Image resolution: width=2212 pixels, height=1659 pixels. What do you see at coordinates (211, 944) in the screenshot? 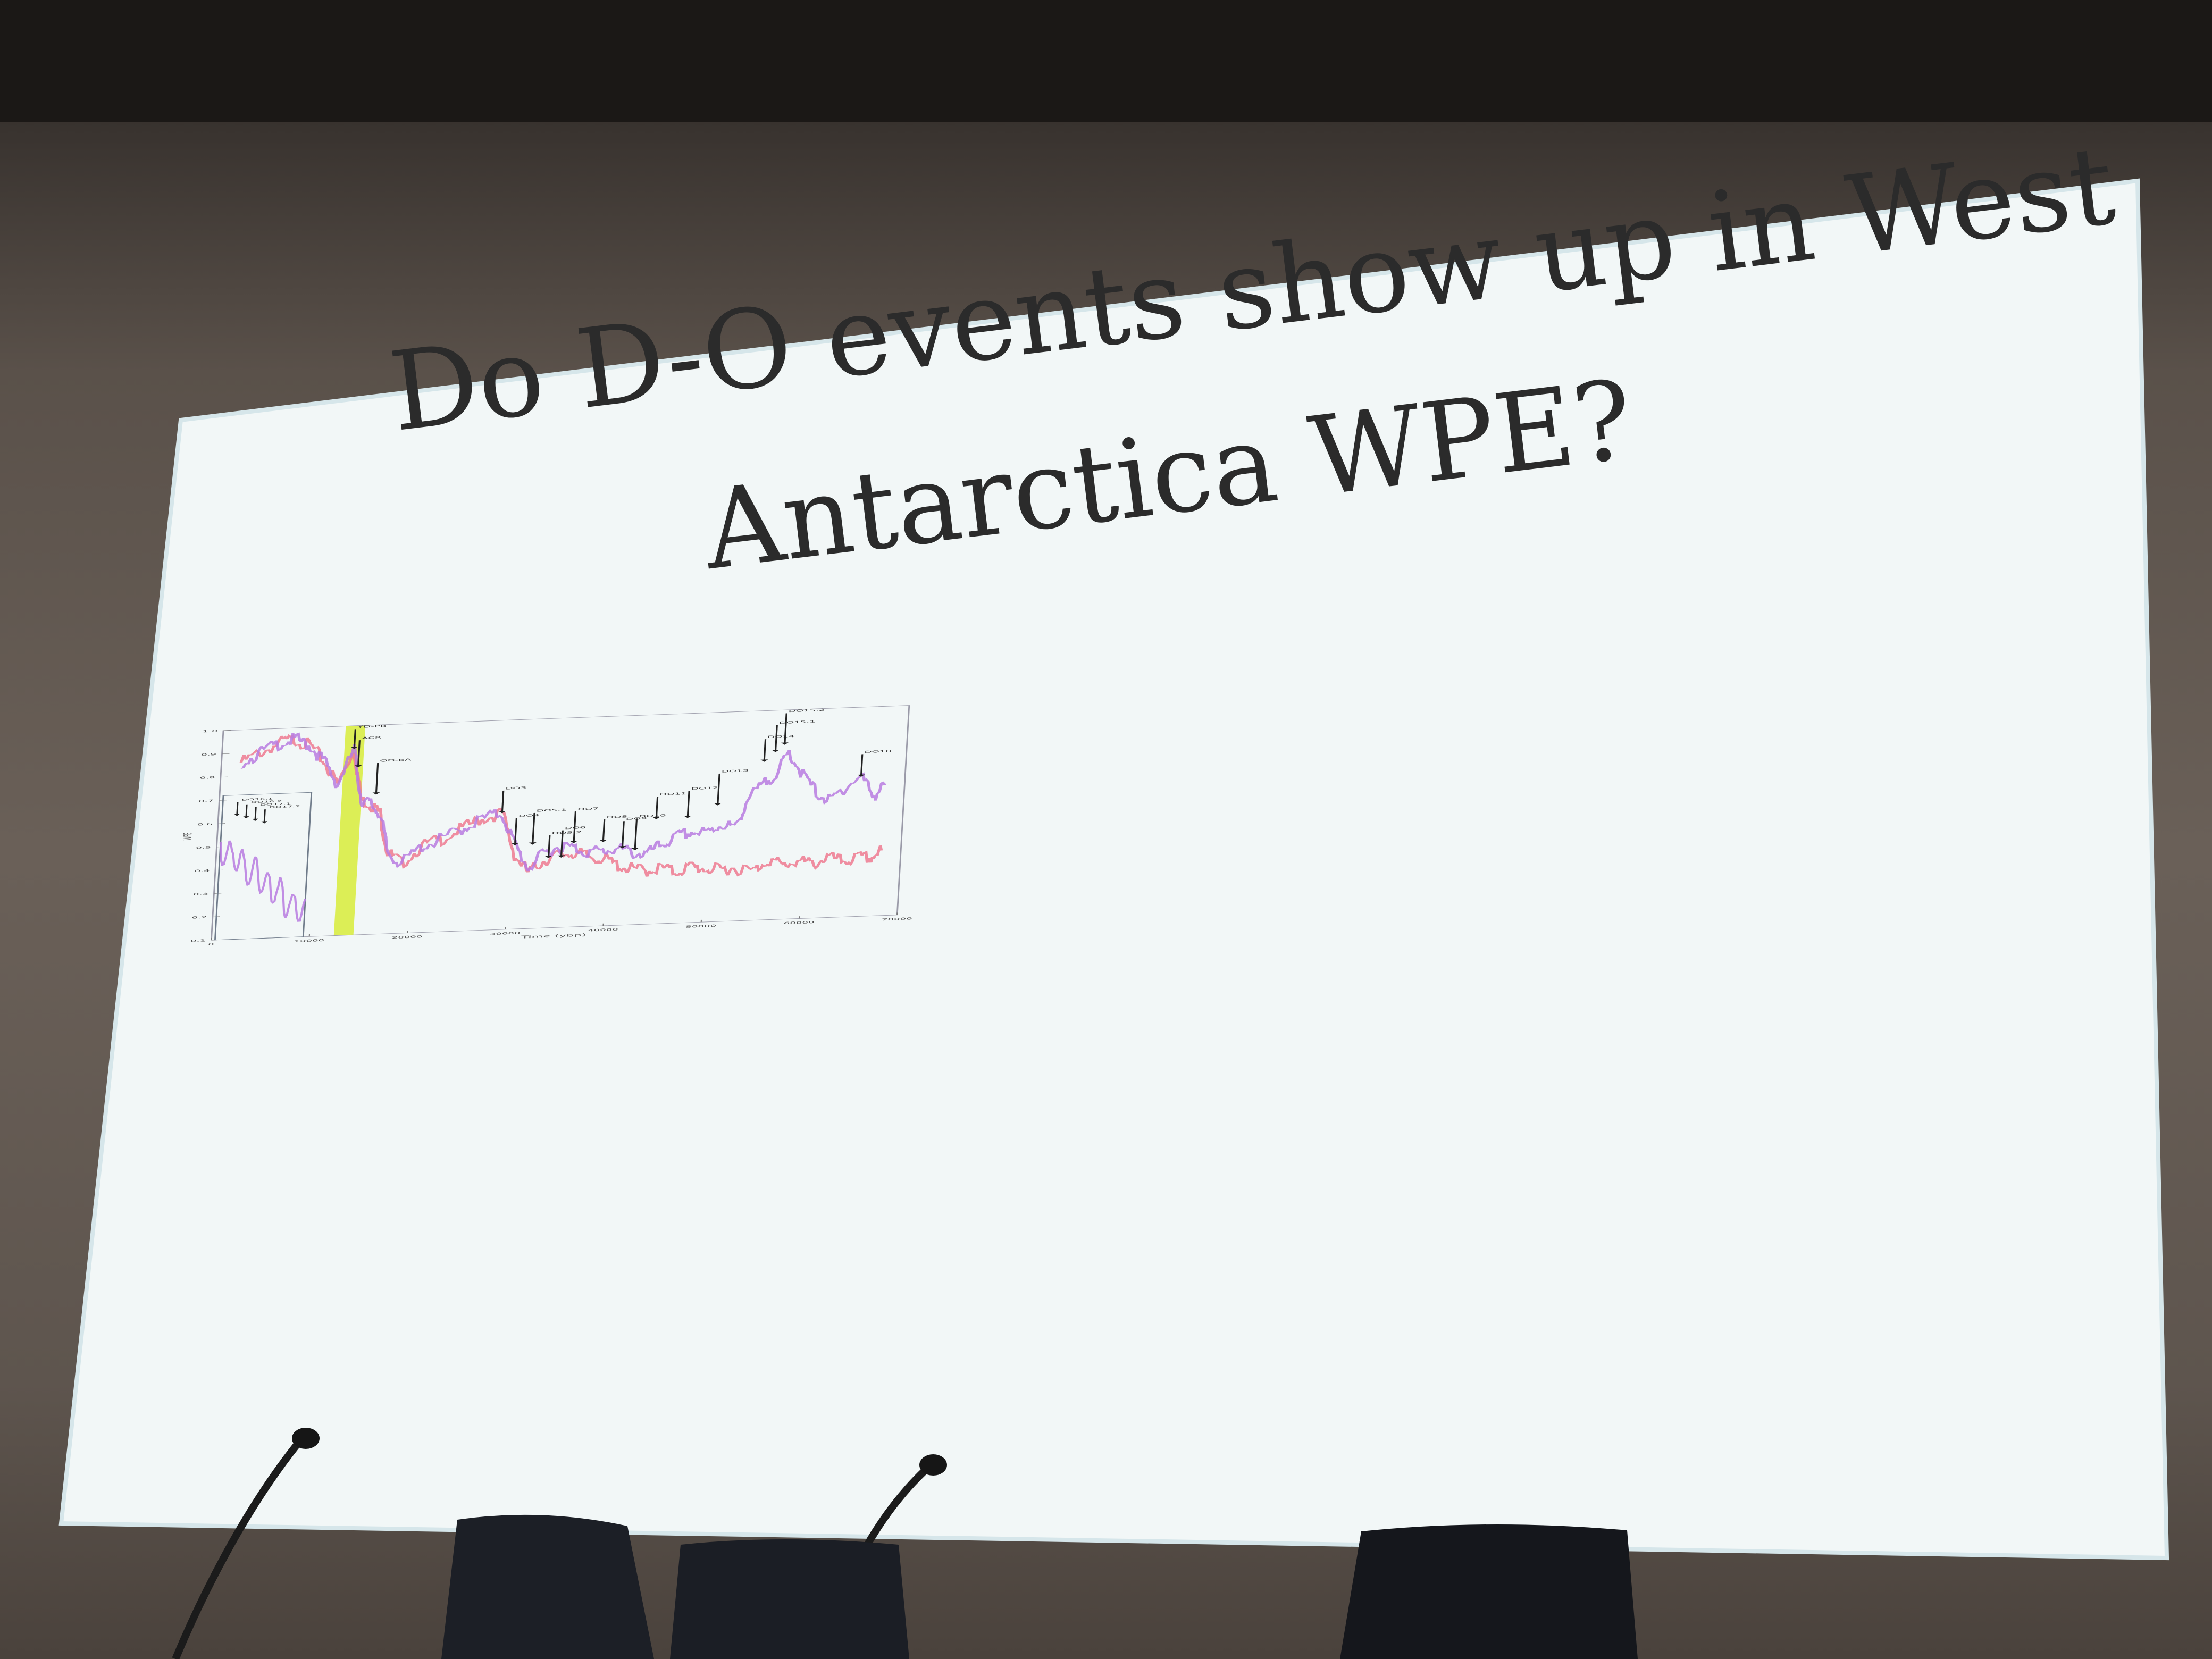
I see `x-tick-label: 0` at bounding box center [211, 944].